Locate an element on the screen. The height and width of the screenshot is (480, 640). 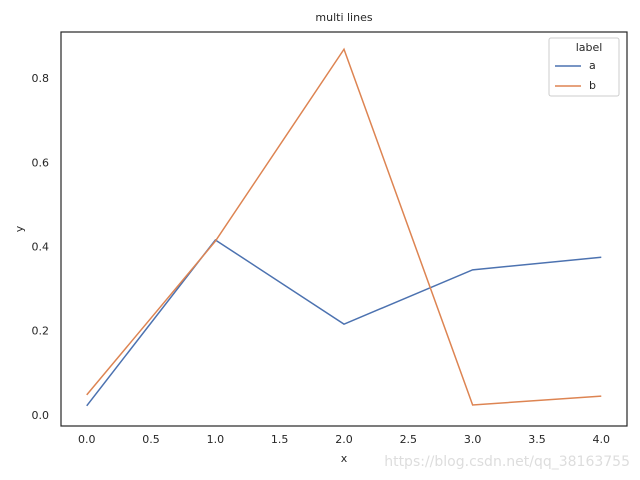
x-tick-label: 1.5 is located at coordinates (280, 439).